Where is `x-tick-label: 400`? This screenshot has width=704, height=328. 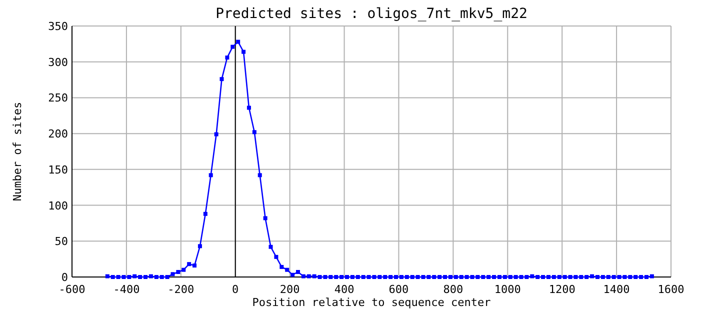 x-tick-label: 400 is located at coordinates (344, 289).